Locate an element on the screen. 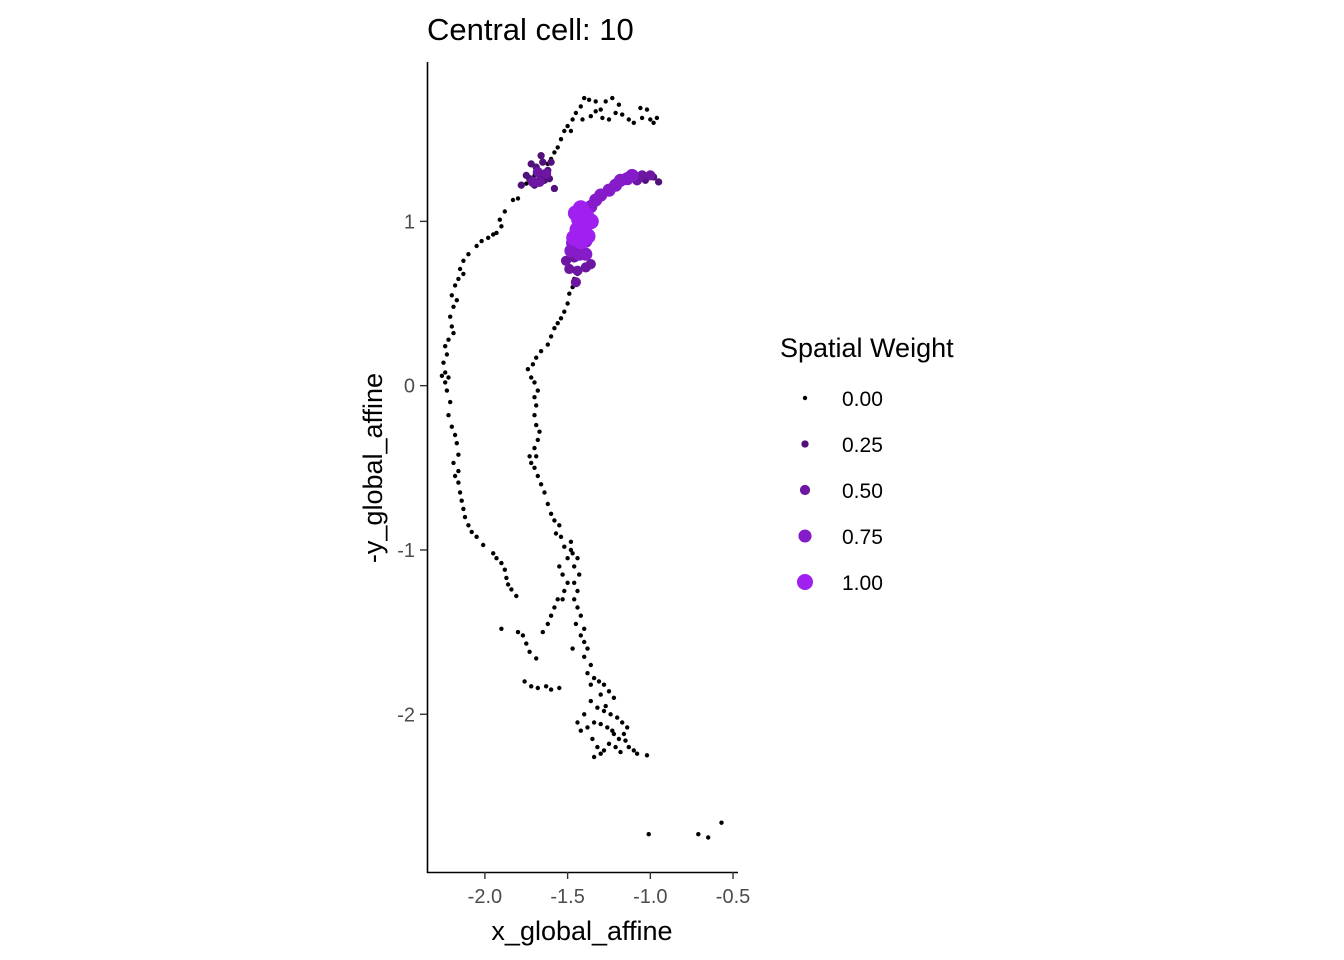 The image size is (1344, 960). x-axis-title: x_global_affine is located at coordinates (581, 931).